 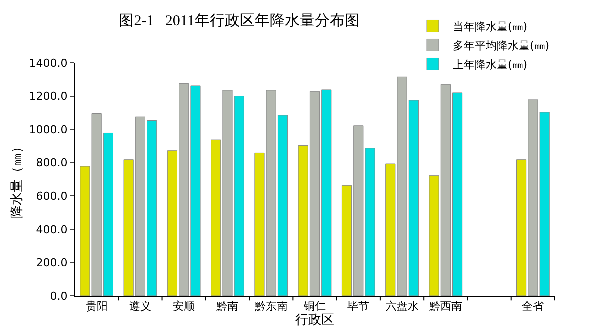 I want to click on x-tick-label: 黔东南, so click(x=271, y=307).